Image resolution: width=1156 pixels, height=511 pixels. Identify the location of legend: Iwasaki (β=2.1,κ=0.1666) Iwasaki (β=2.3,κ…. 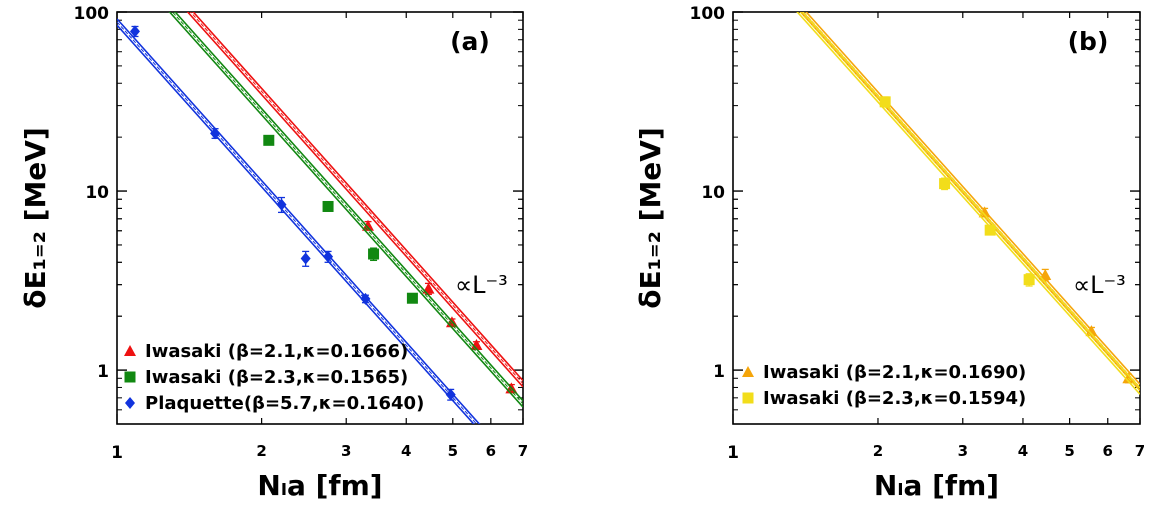
(274, 377).